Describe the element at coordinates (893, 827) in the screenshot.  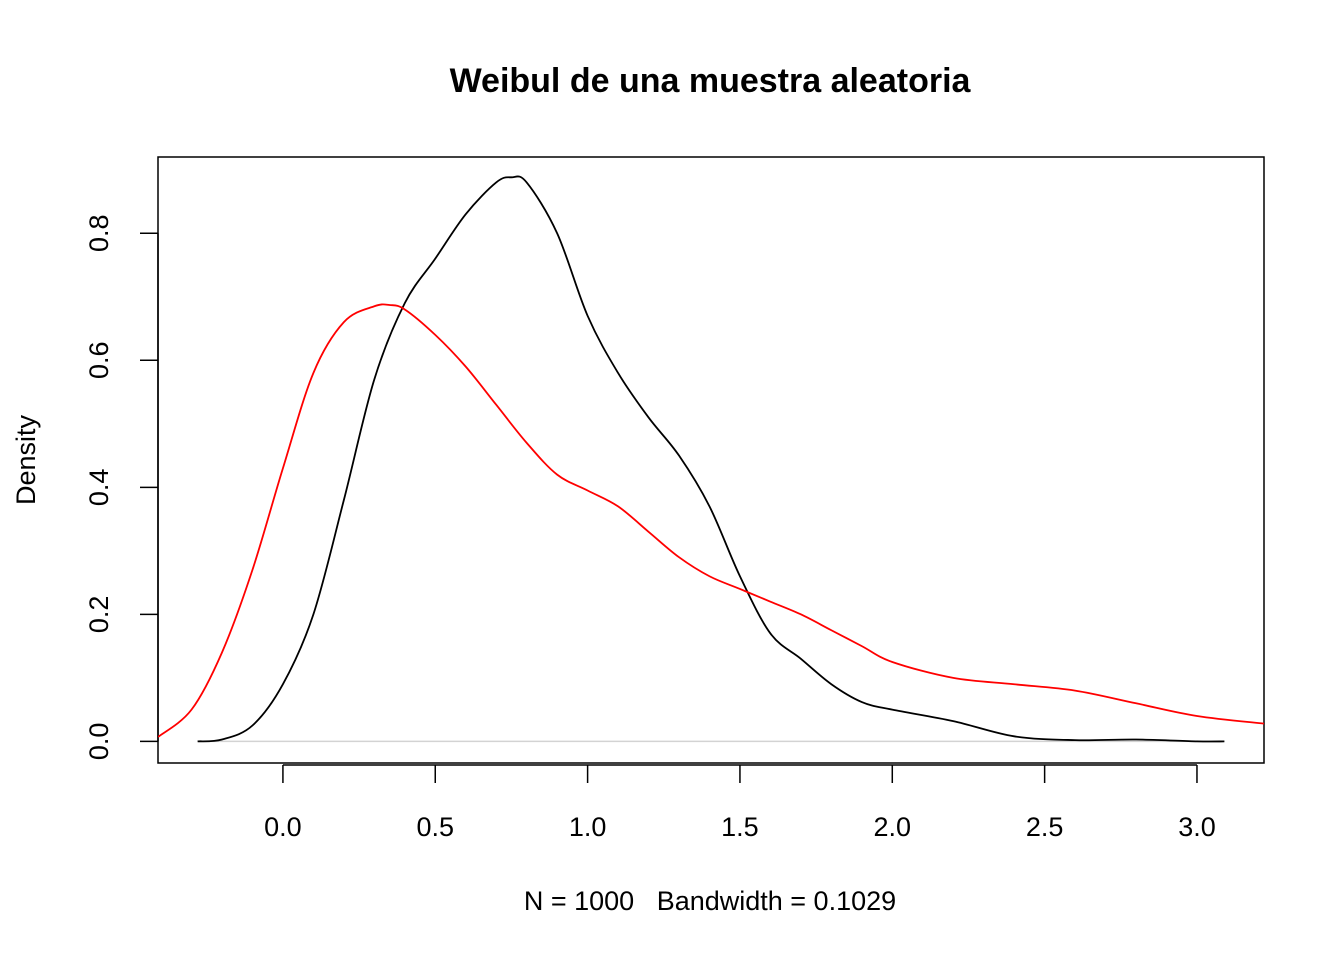
I see `x-tick-label: 2.0` at that location.